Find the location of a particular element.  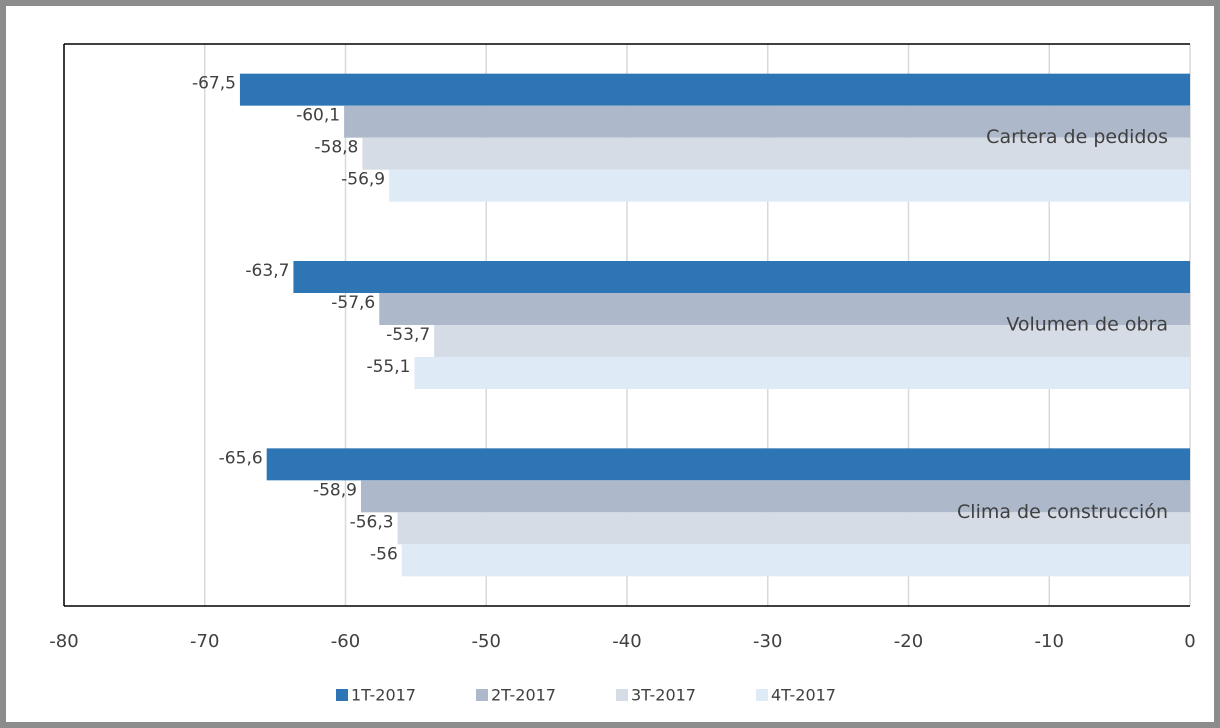

category-label: Volumen de obra is located at coordinates (1087, 325).